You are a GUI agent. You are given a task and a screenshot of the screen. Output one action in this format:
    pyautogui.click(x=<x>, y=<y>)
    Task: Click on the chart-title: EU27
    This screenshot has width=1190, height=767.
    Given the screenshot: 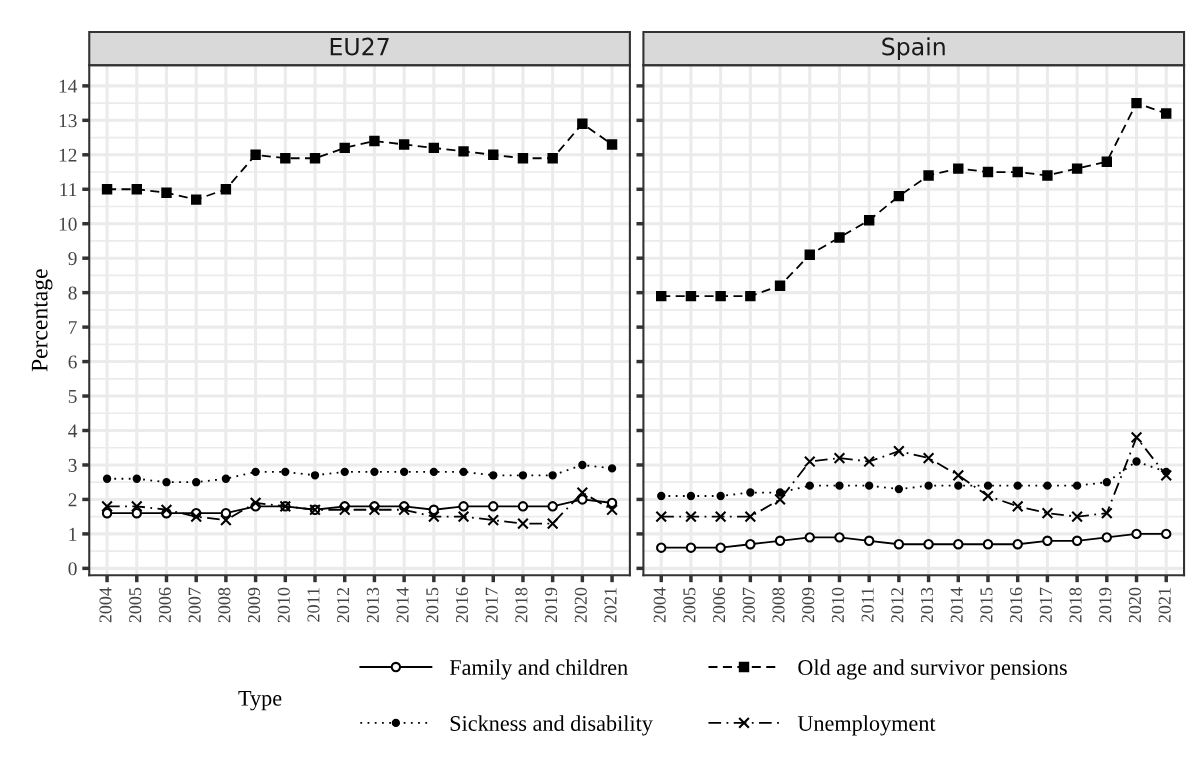 What is the action you would take?
    pyautogui.click(x=359, y=46)
    